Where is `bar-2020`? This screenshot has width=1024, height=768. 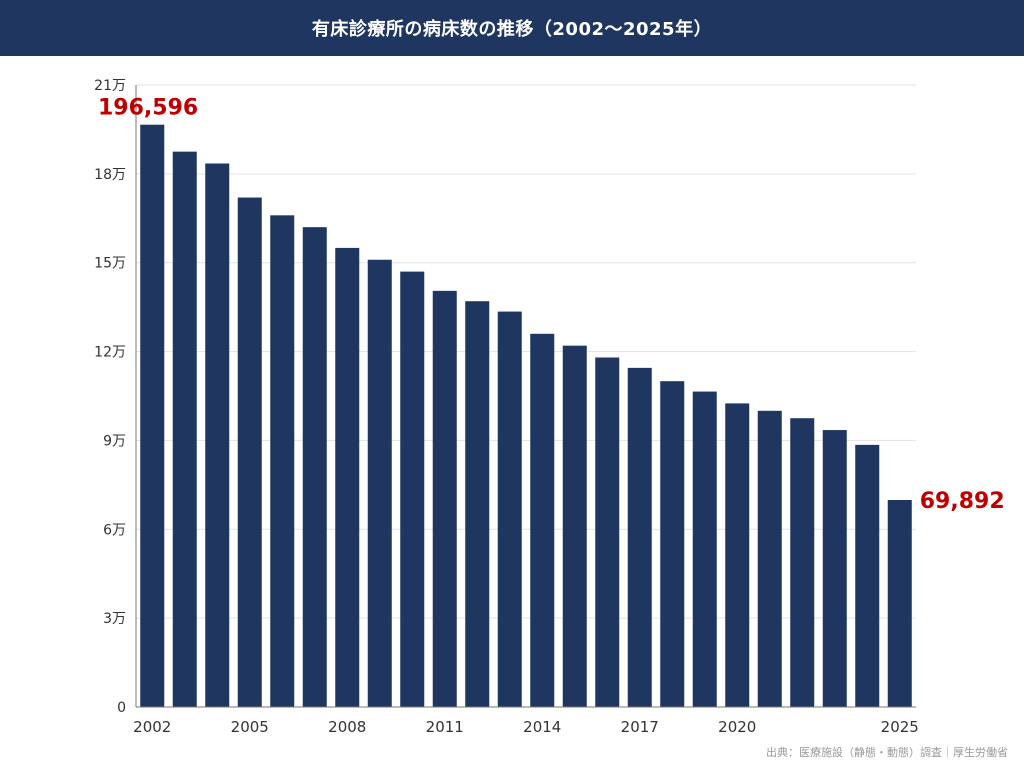 bar-2020 is located at coordinates (737, 555).